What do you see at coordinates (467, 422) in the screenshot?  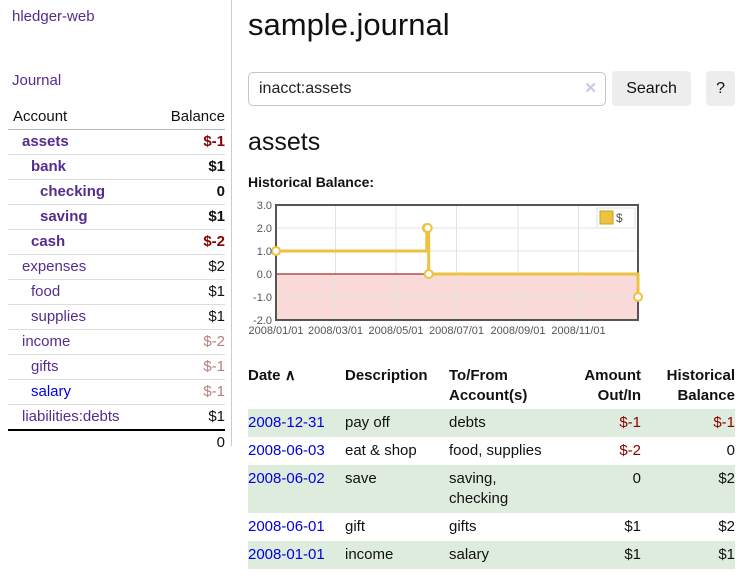 I see `accounts-cell: debts` at bounding box center [467, 422].